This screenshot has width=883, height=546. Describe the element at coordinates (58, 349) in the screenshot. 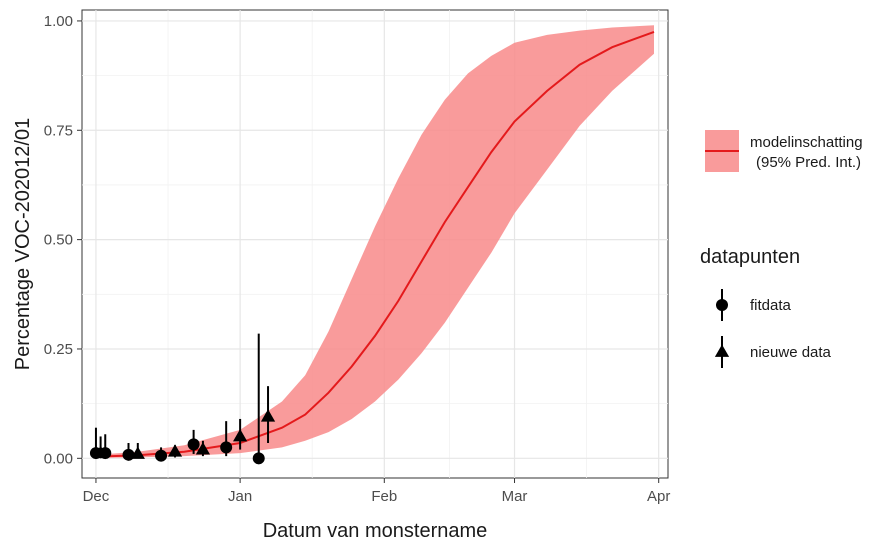

I see `y-tick-label: 0.25` at that location.